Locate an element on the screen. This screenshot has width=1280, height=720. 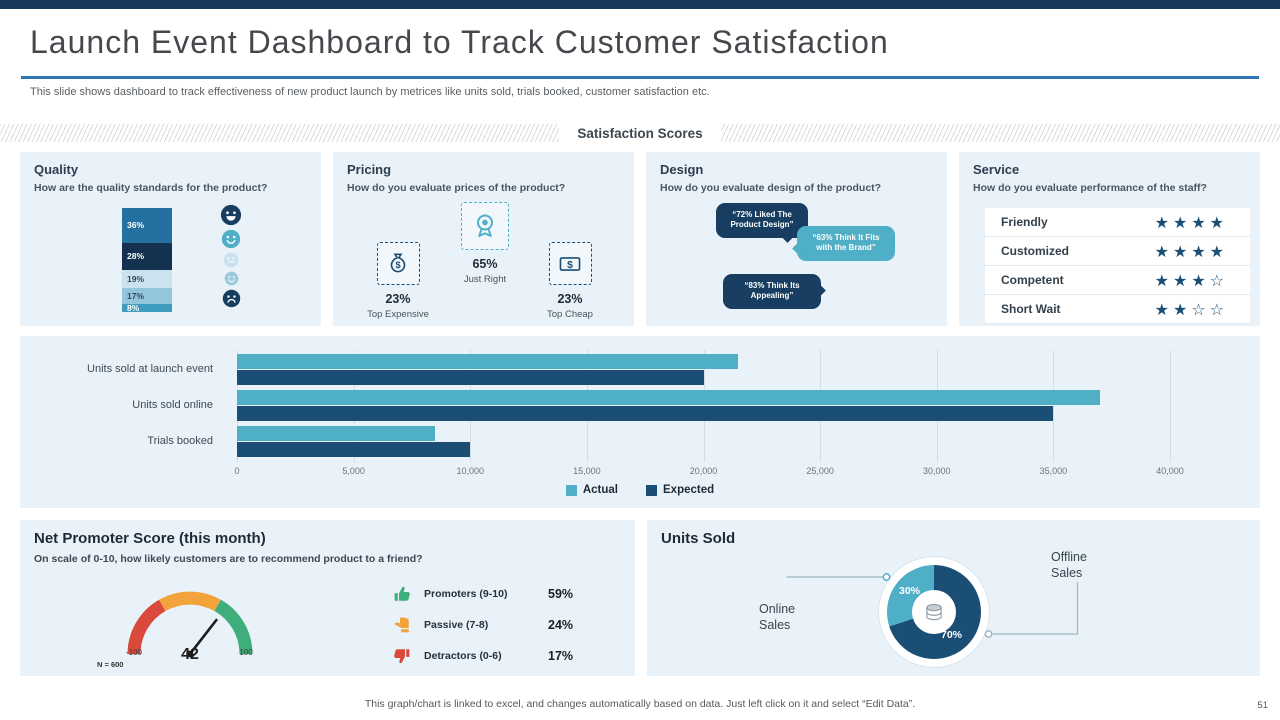
quality-segment: 17% is located at coordinates (147, 296).